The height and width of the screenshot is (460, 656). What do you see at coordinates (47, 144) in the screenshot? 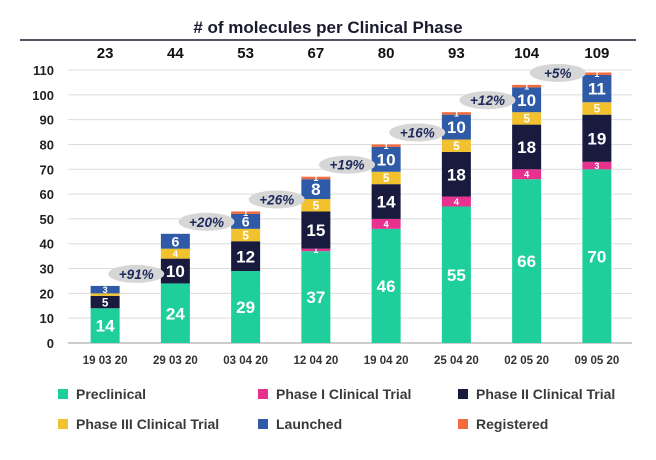
I see `y-tick-label: 80` at bounding box center [47, 144].